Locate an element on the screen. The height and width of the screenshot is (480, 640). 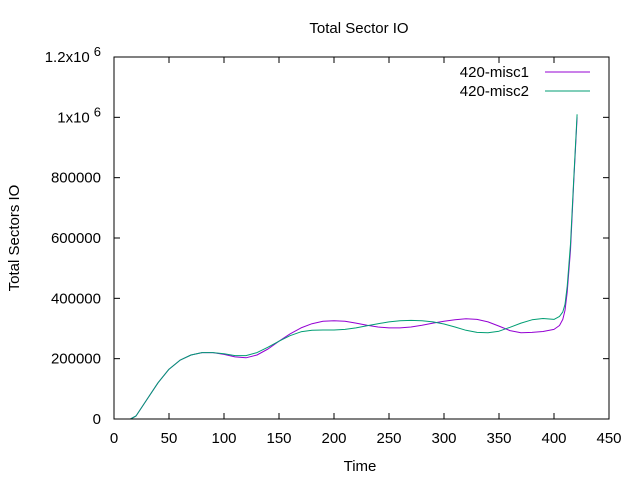
y-tick-label: 200000 is located at coordinates (76, 359).